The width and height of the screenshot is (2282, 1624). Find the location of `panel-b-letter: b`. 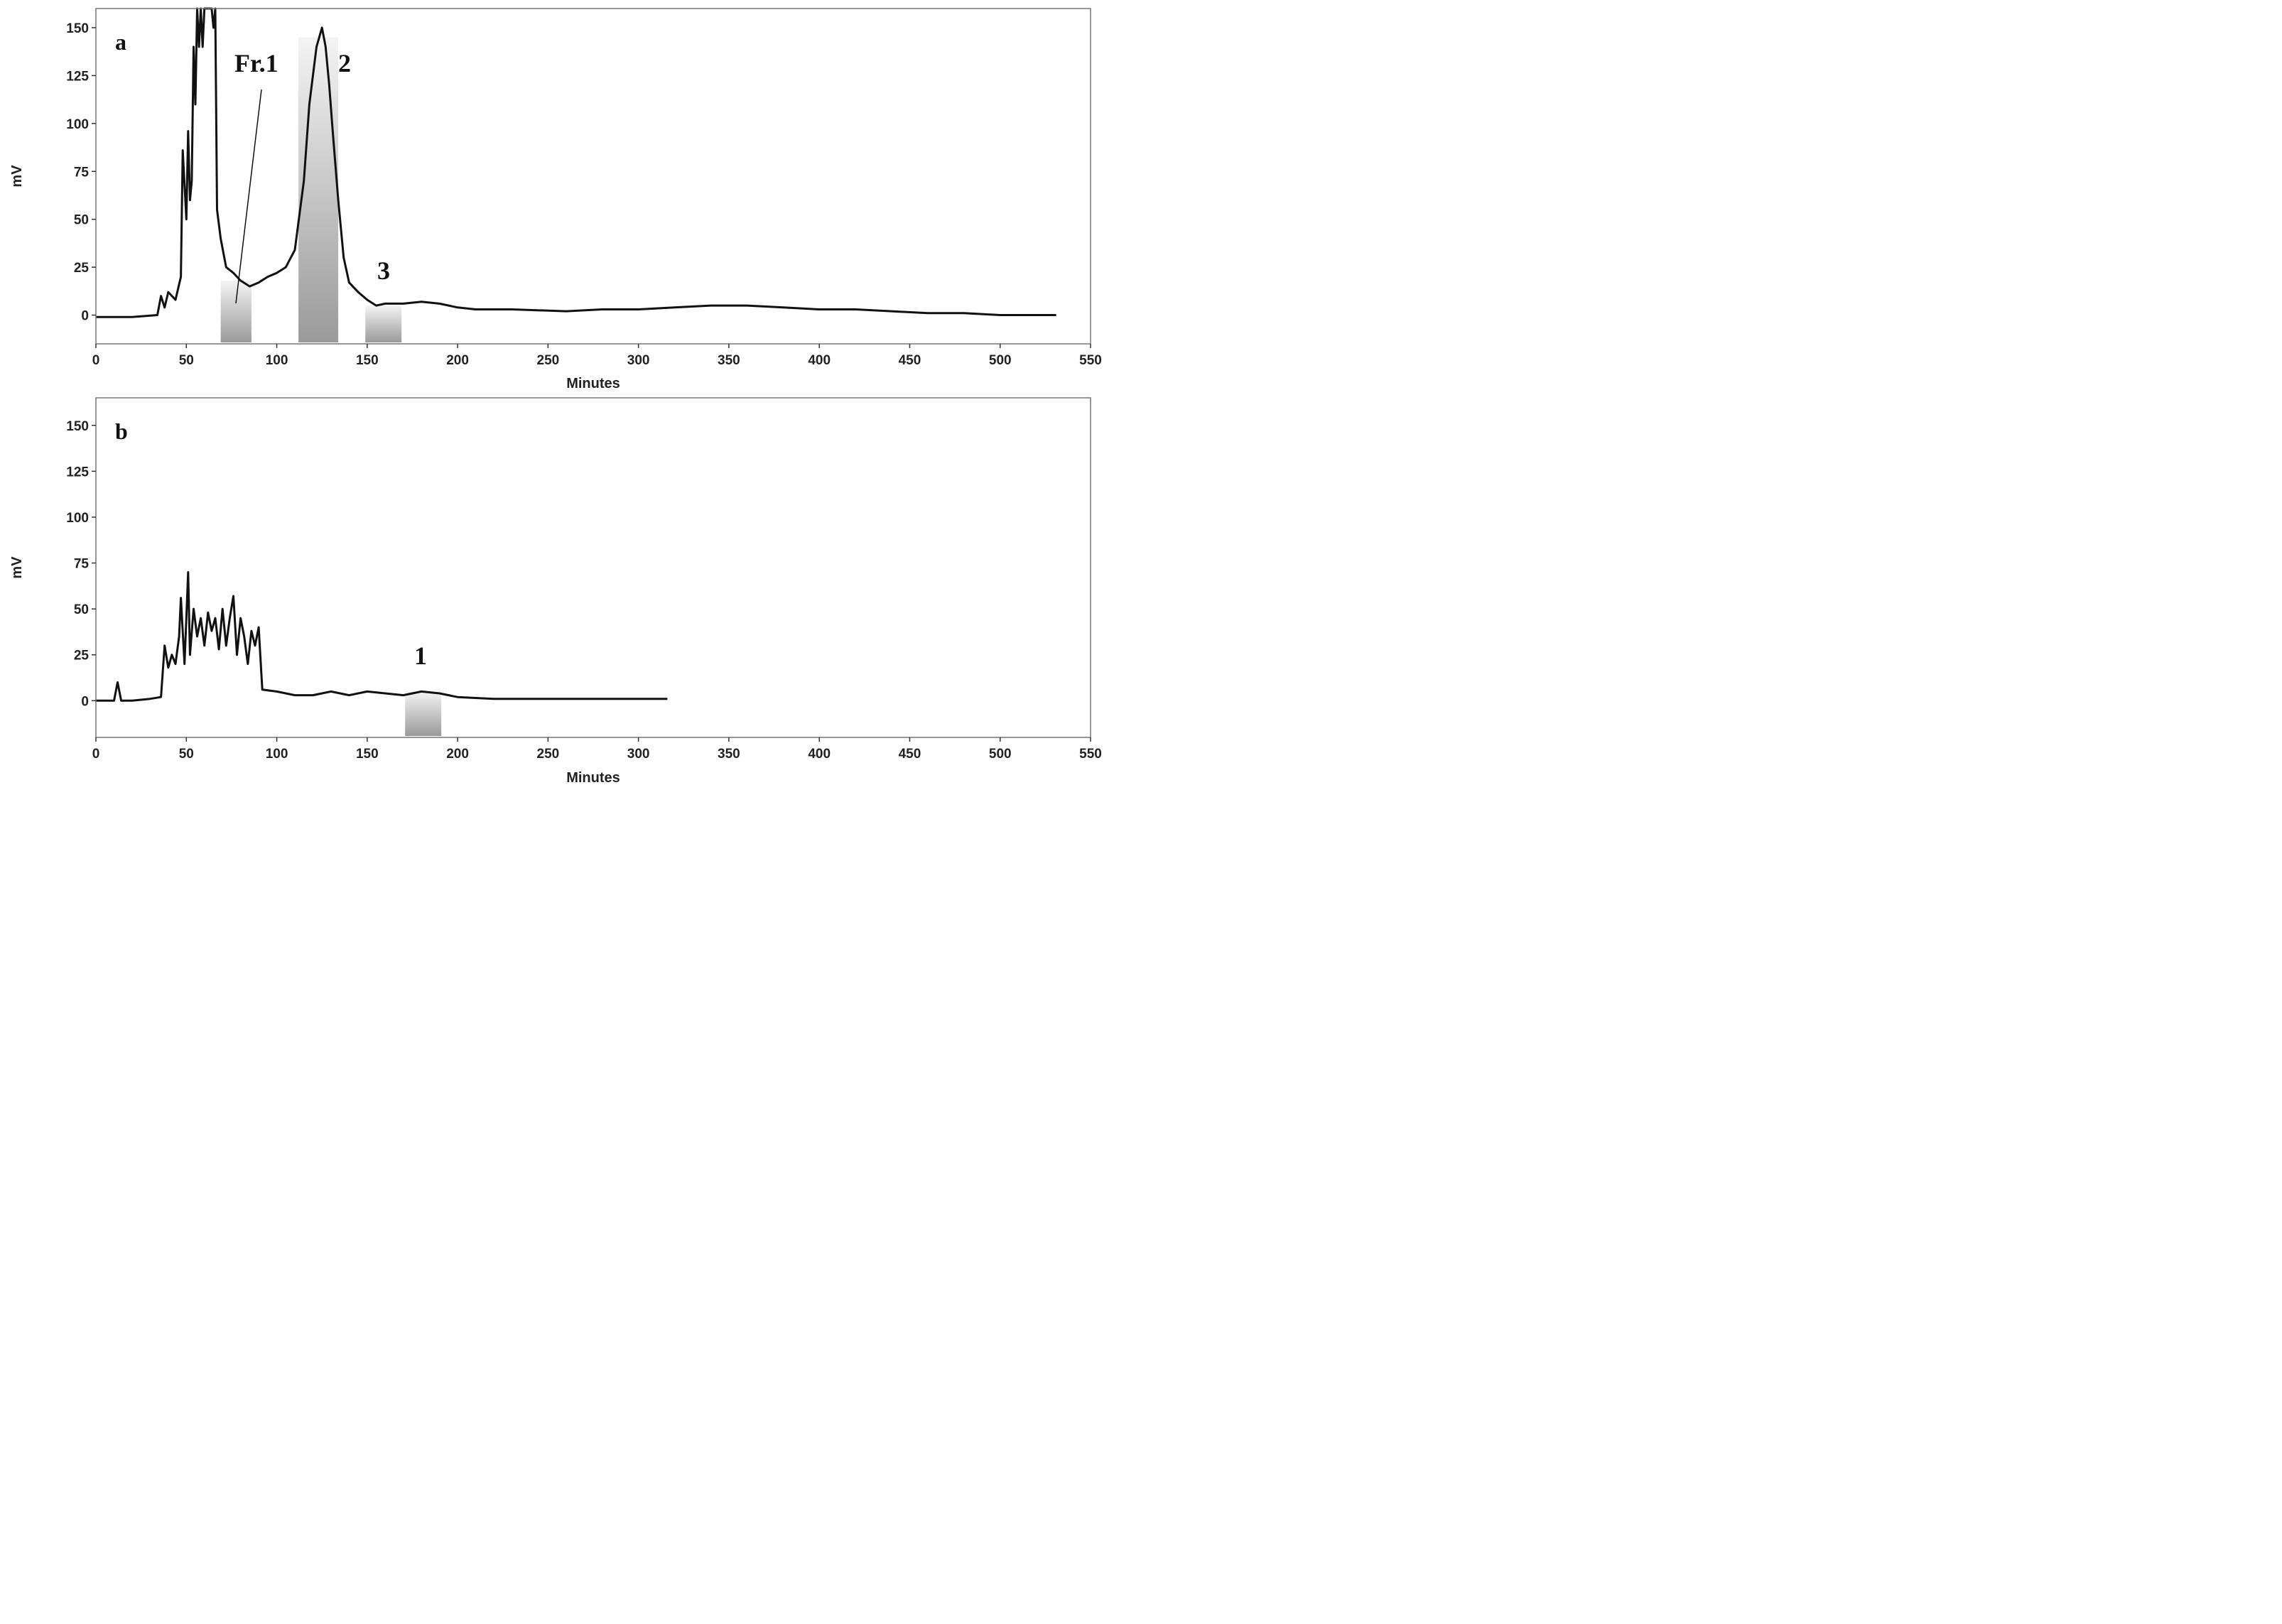

panel-b-letter: b is located at coordinates (121, 431).